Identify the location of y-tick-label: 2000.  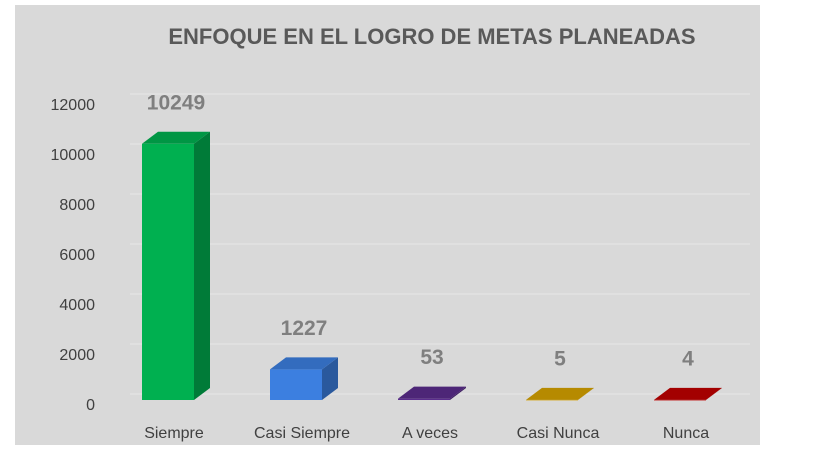
(77, 355).